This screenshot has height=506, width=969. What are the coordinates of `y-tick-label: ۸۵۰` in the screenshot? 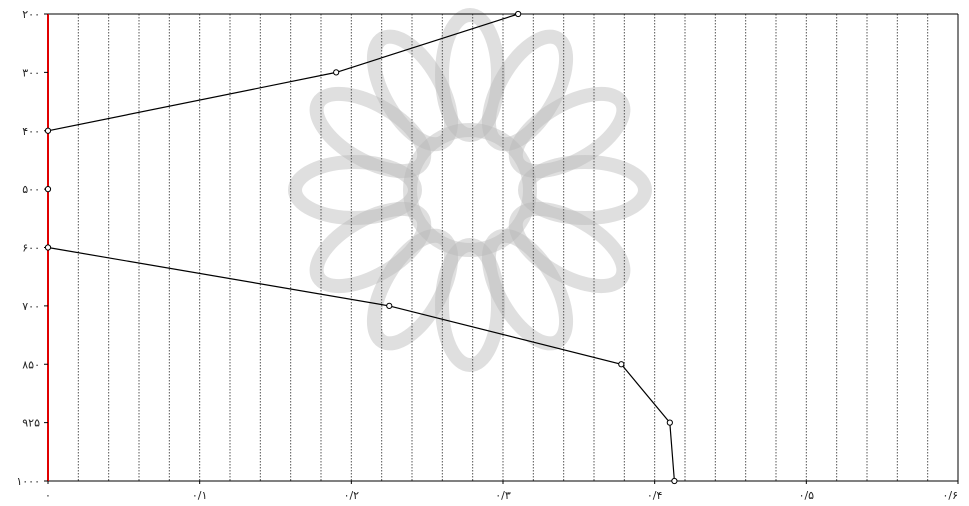 It's located at (31, 364).